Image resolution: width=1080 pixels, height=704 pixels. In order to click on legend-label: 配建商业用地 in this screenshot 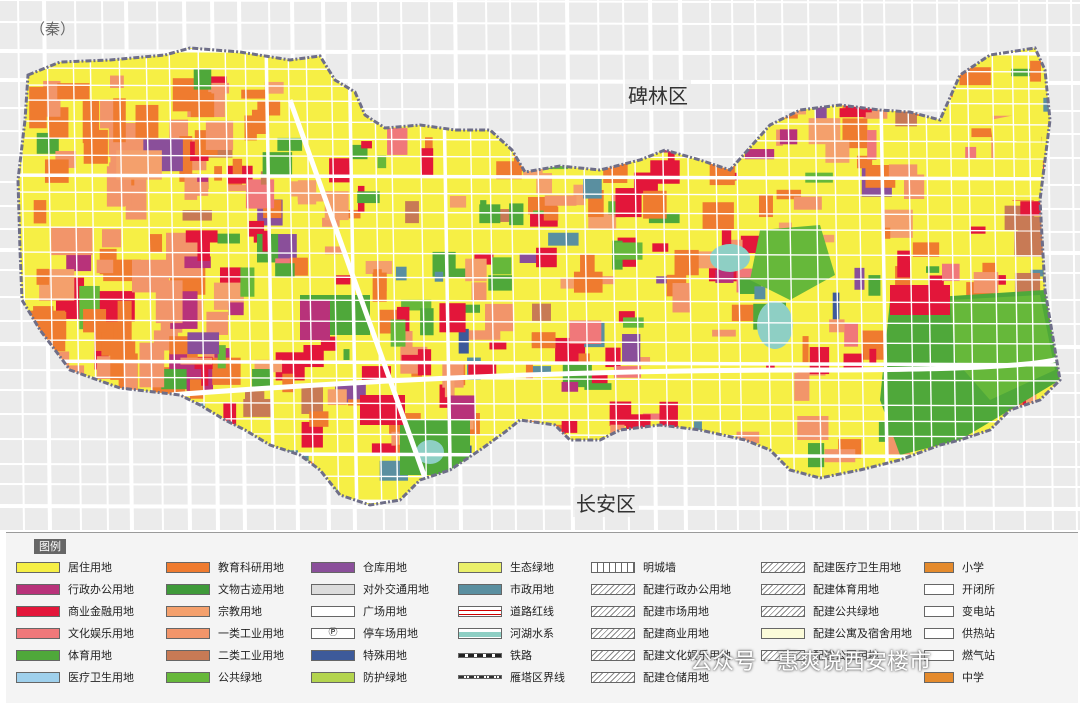, I will do `click(676, 633)`.